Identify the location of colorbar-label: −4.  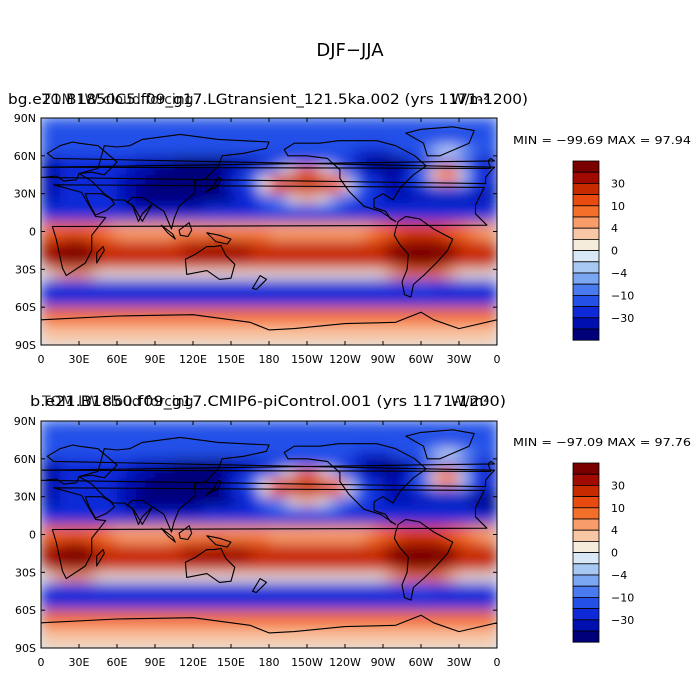
(619, 273).